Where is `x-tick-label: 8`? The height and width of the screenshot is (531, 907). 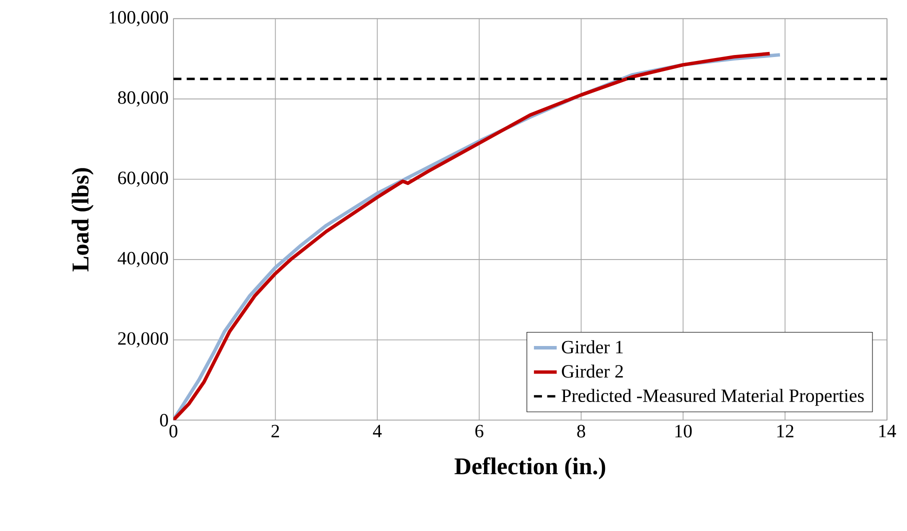
x-tick-label: 8 is located at coordinates (581, 431).